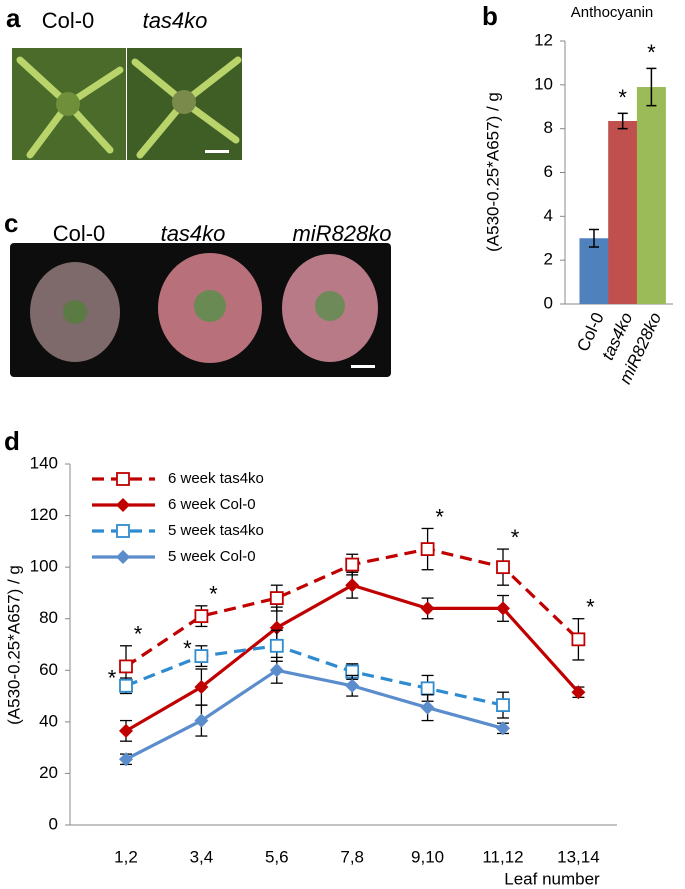  I want to click on x-tick-label: 3,4, so click(202, 856).